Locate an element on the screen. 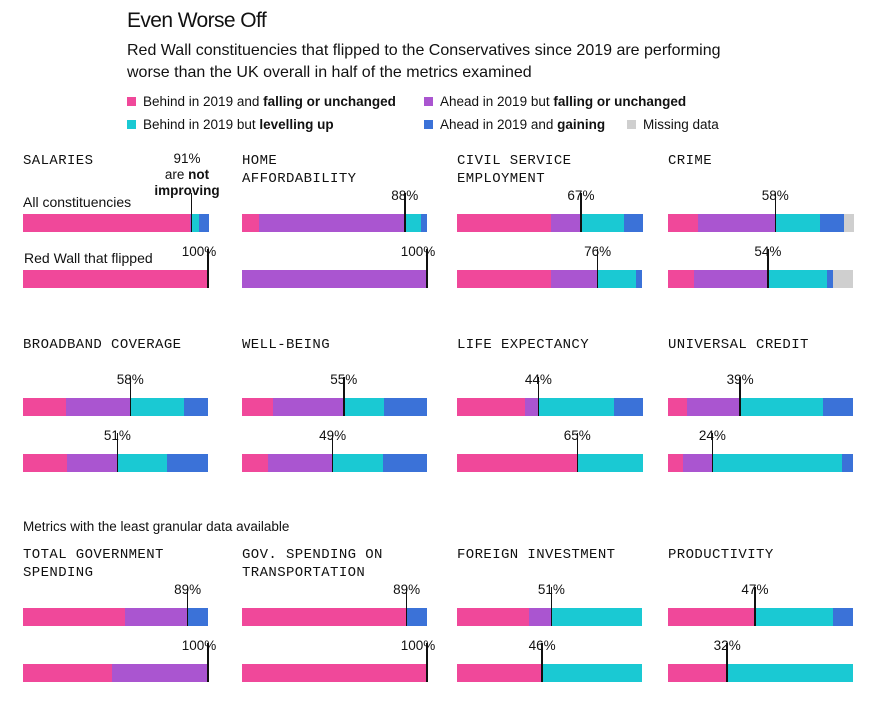  percent-label: 24% is located at coordinates (712, 435).